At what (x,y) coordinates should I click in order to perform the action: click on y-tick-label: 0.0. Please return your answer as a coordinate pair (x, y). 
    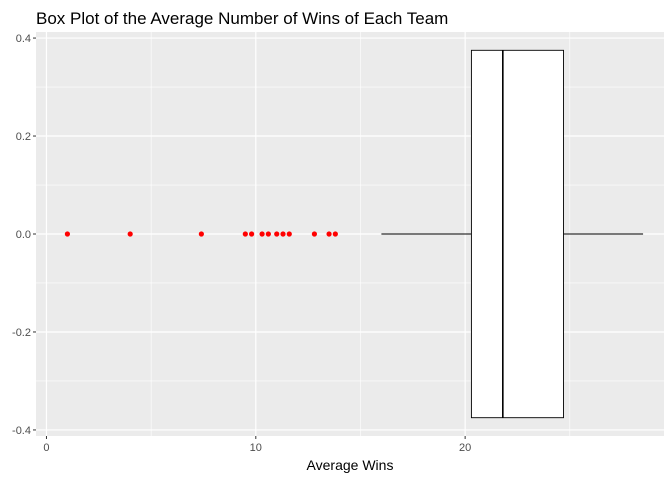
    Looking at the image, I should click on (23, 235).